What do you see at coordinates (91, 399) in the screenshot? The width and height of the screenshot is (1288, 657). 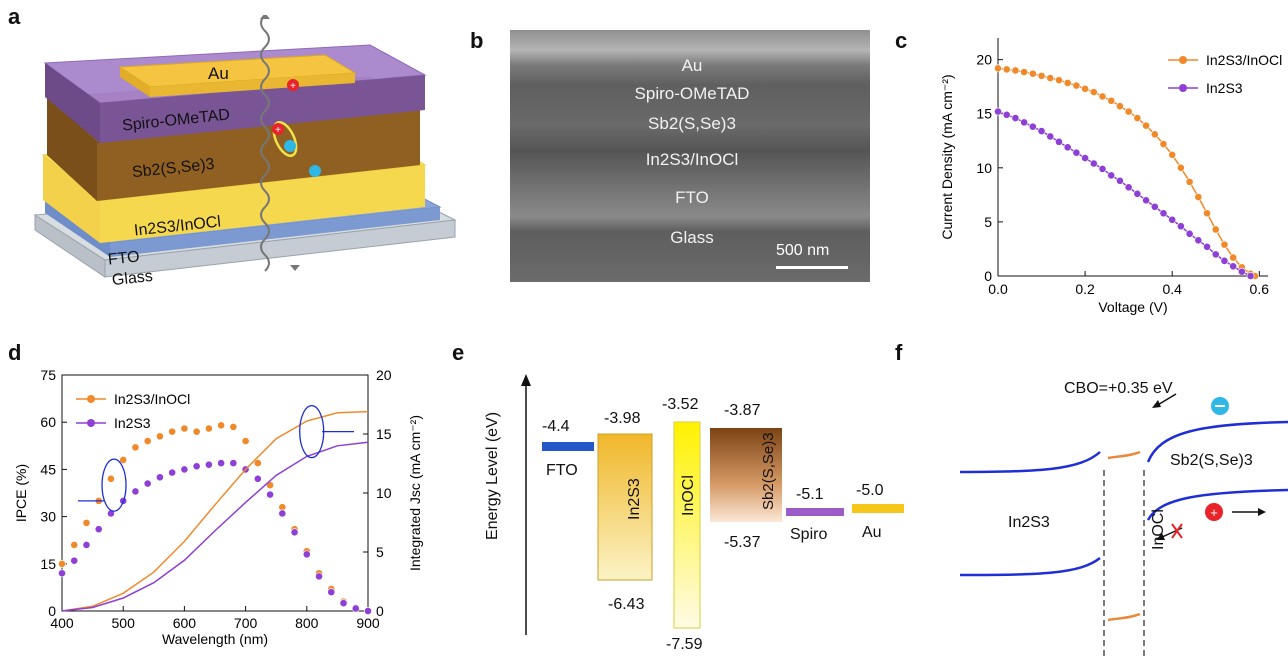 I see `d-legend-marker` at bounding box center [91, 399].